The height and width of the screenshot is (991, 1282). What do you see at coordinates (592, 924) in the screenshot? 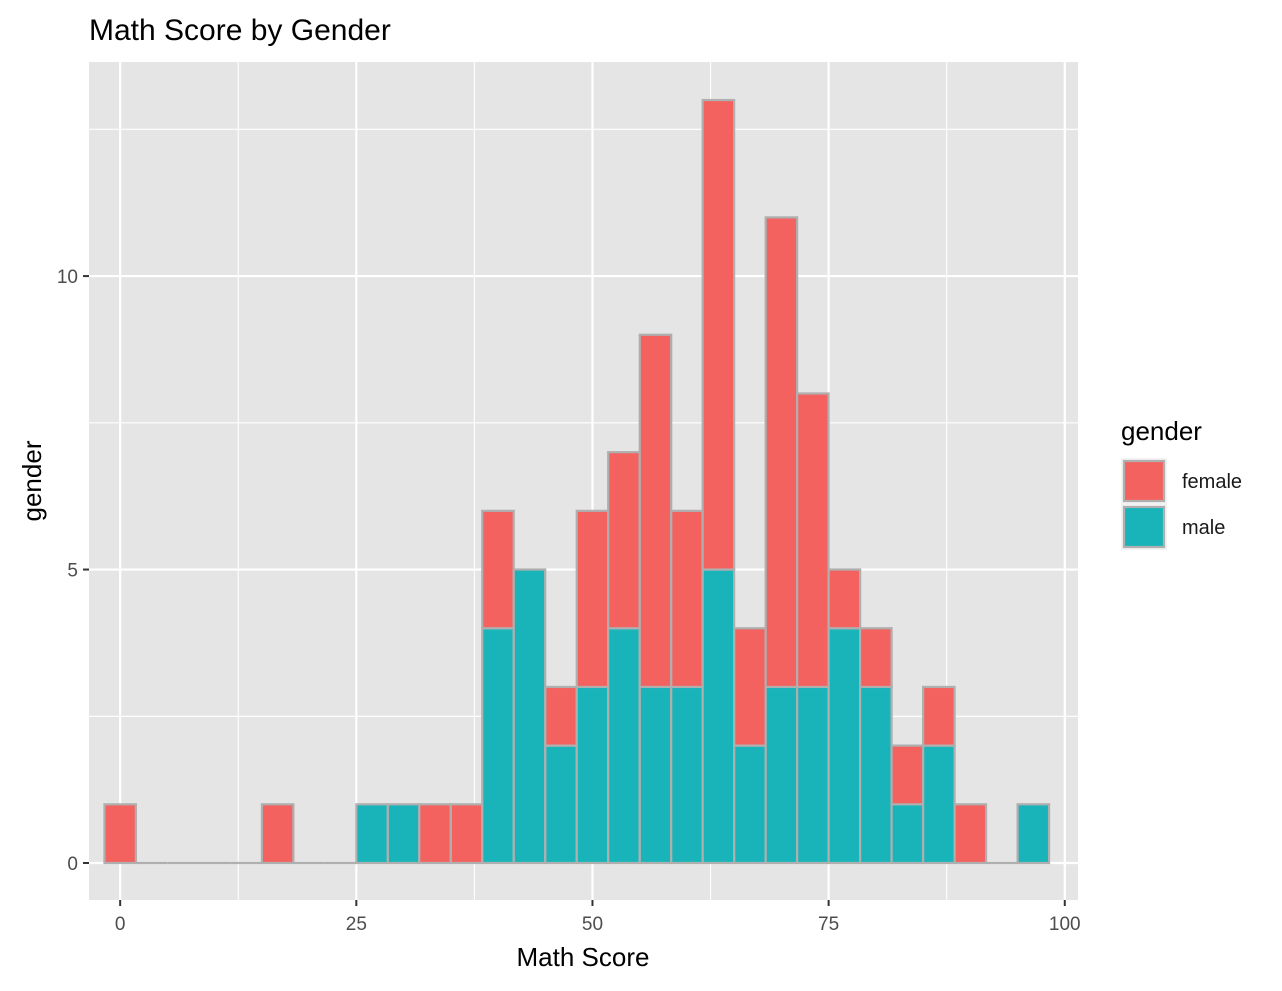
I see `x-tick-label: 50` at bounding box center [592, 924].